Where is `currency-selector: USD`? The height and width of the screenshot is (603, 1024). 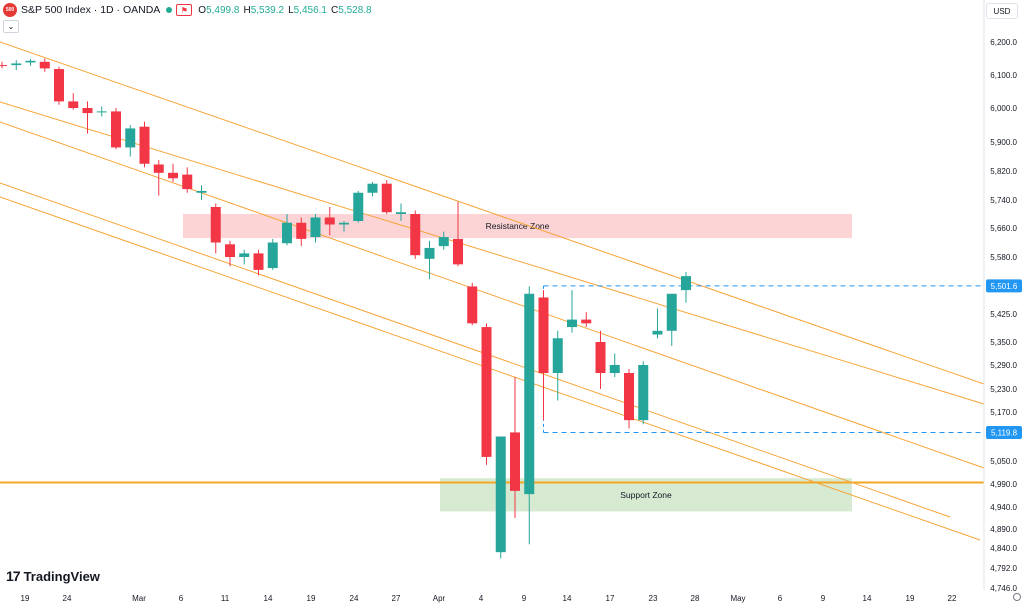 currency-selector: USD is located at coordinates (1002, 11).